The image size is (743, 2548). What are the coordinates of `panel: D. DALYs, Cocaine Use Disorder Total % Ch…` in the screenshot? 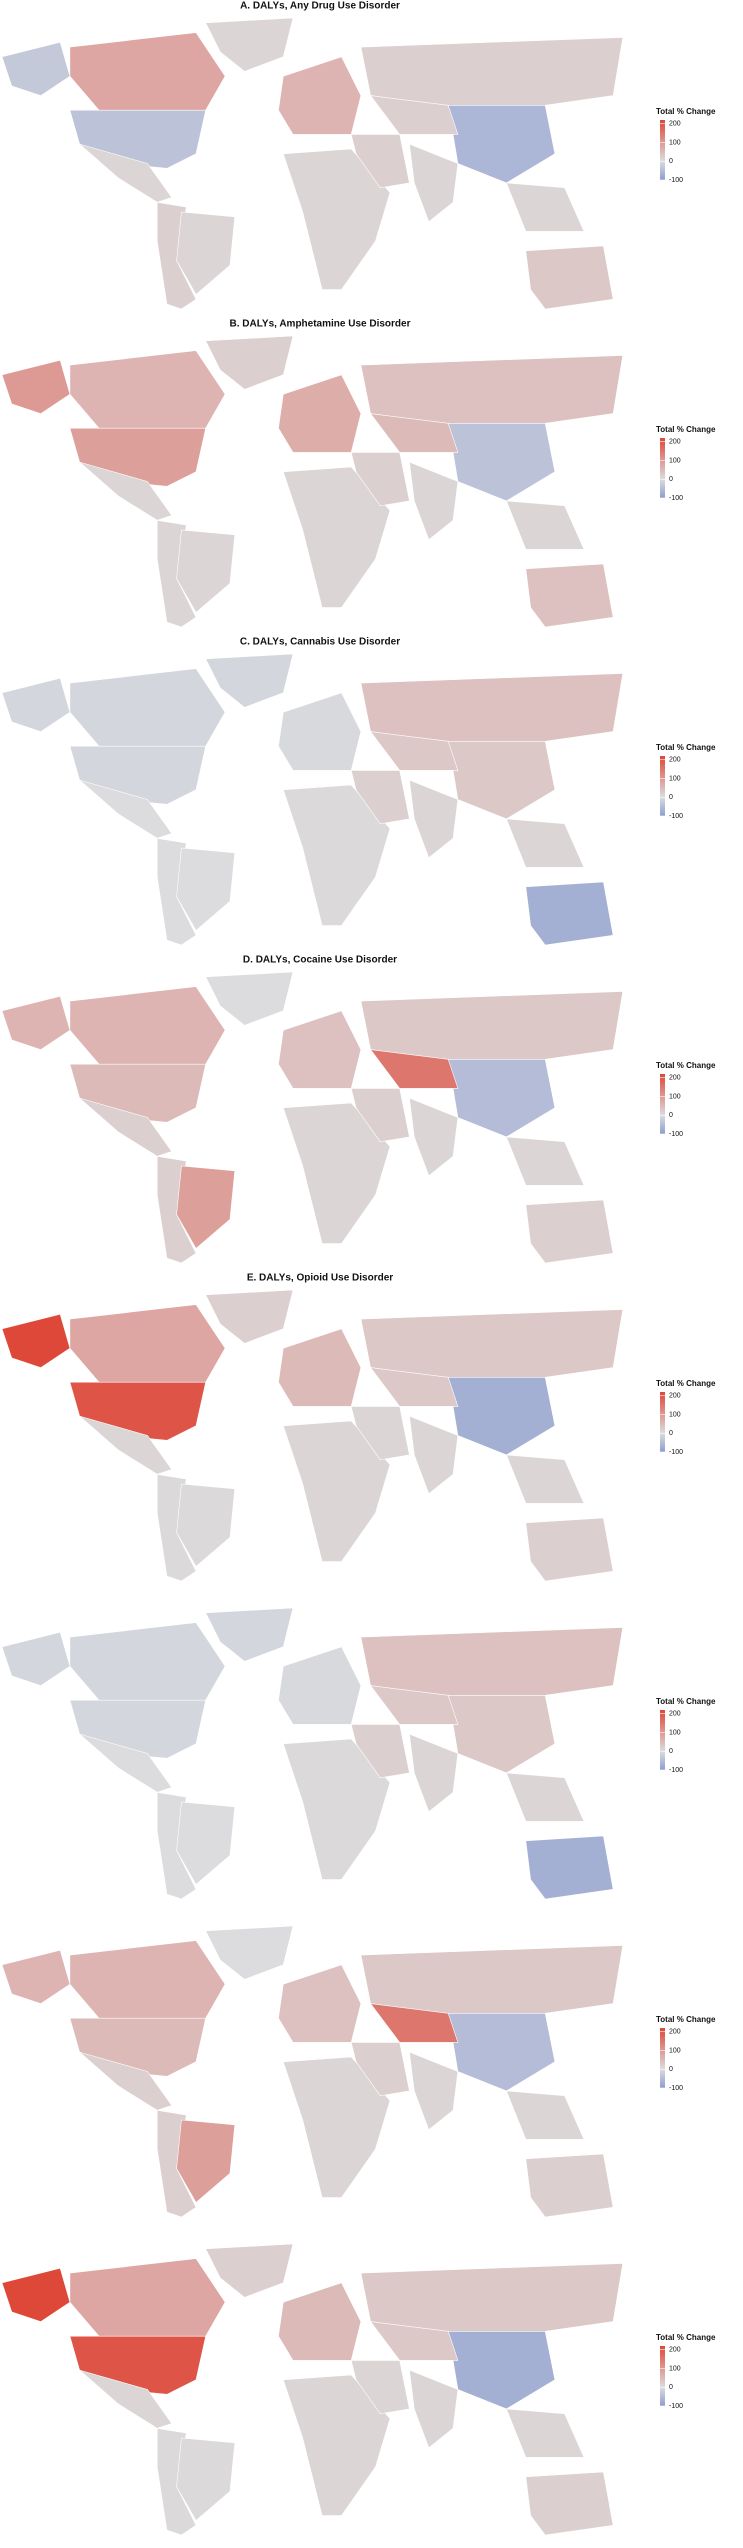 It's located at (358, 1109).